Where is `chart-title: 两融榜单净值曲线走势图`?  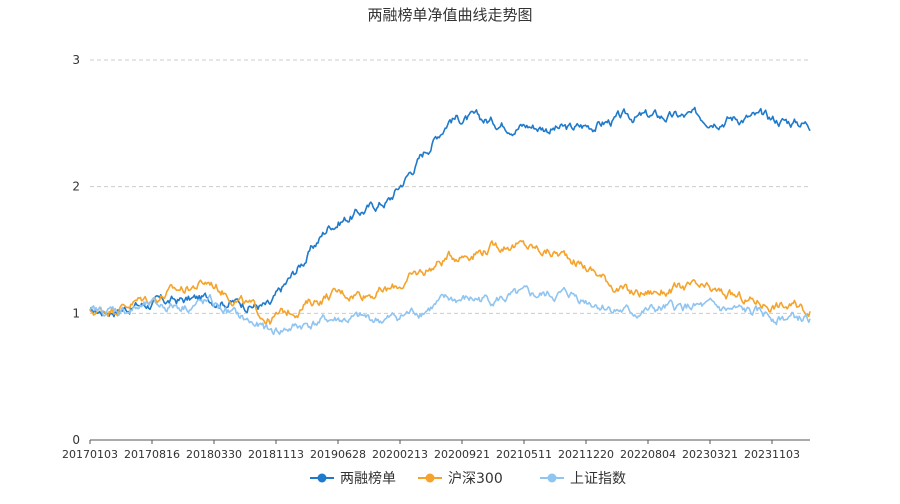
chart-title: 两融榜单净值曲线走势图 is located at coordinates (449, 15).